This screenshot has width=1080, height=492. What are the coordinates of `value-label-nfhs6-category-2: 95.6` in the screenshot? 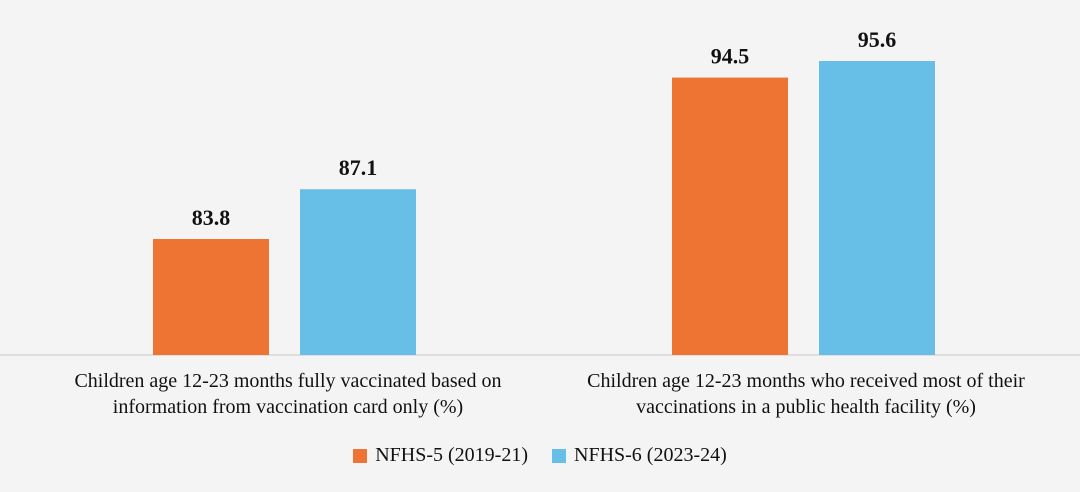 It's located at (877, 39).